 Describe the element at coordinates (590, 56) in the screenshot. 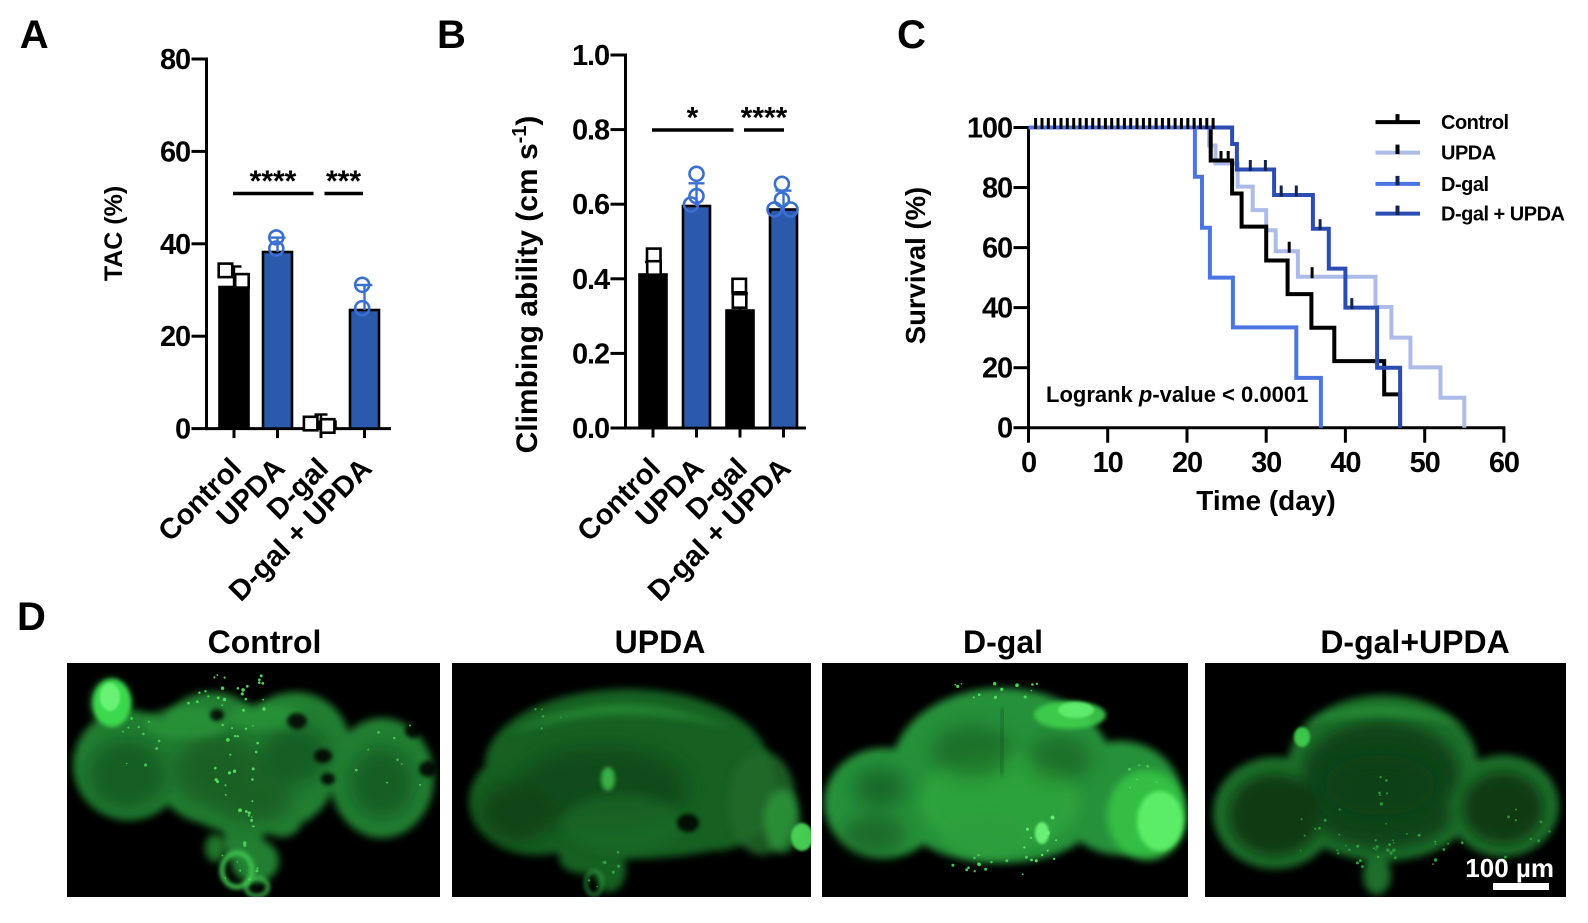

I see `svg-text: 1.0` at that location.